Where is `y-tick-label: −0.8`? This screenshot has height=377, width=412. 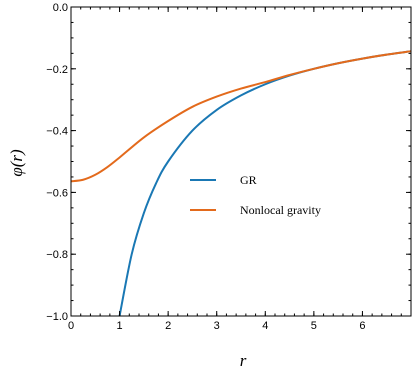 y-tick-label: −0.8 is located at coordinates (57, 255).